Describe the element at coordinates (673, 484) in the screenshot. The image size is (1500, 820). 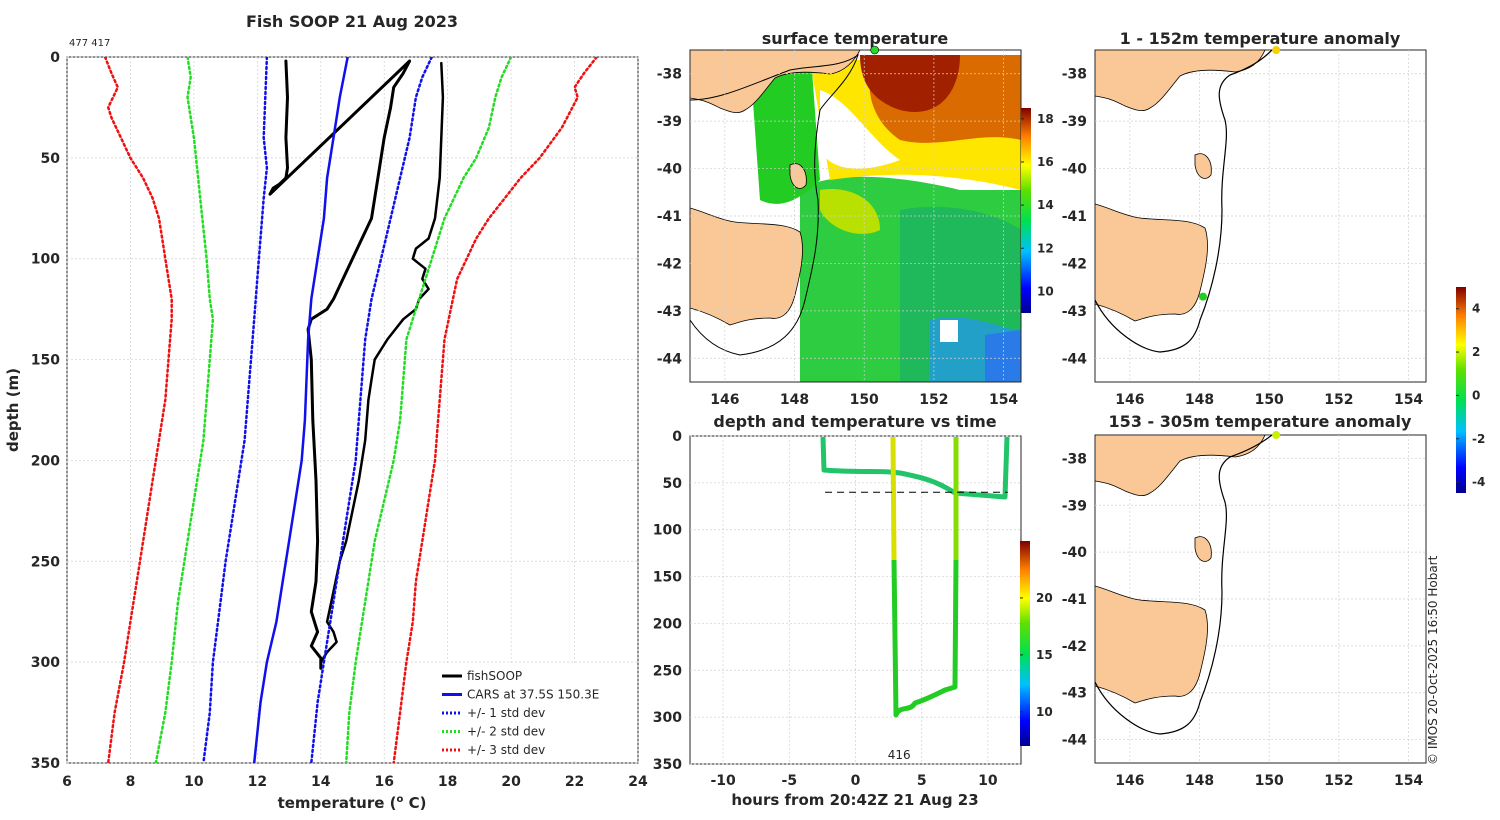
I see `depth-tick-label: 50` at that location.